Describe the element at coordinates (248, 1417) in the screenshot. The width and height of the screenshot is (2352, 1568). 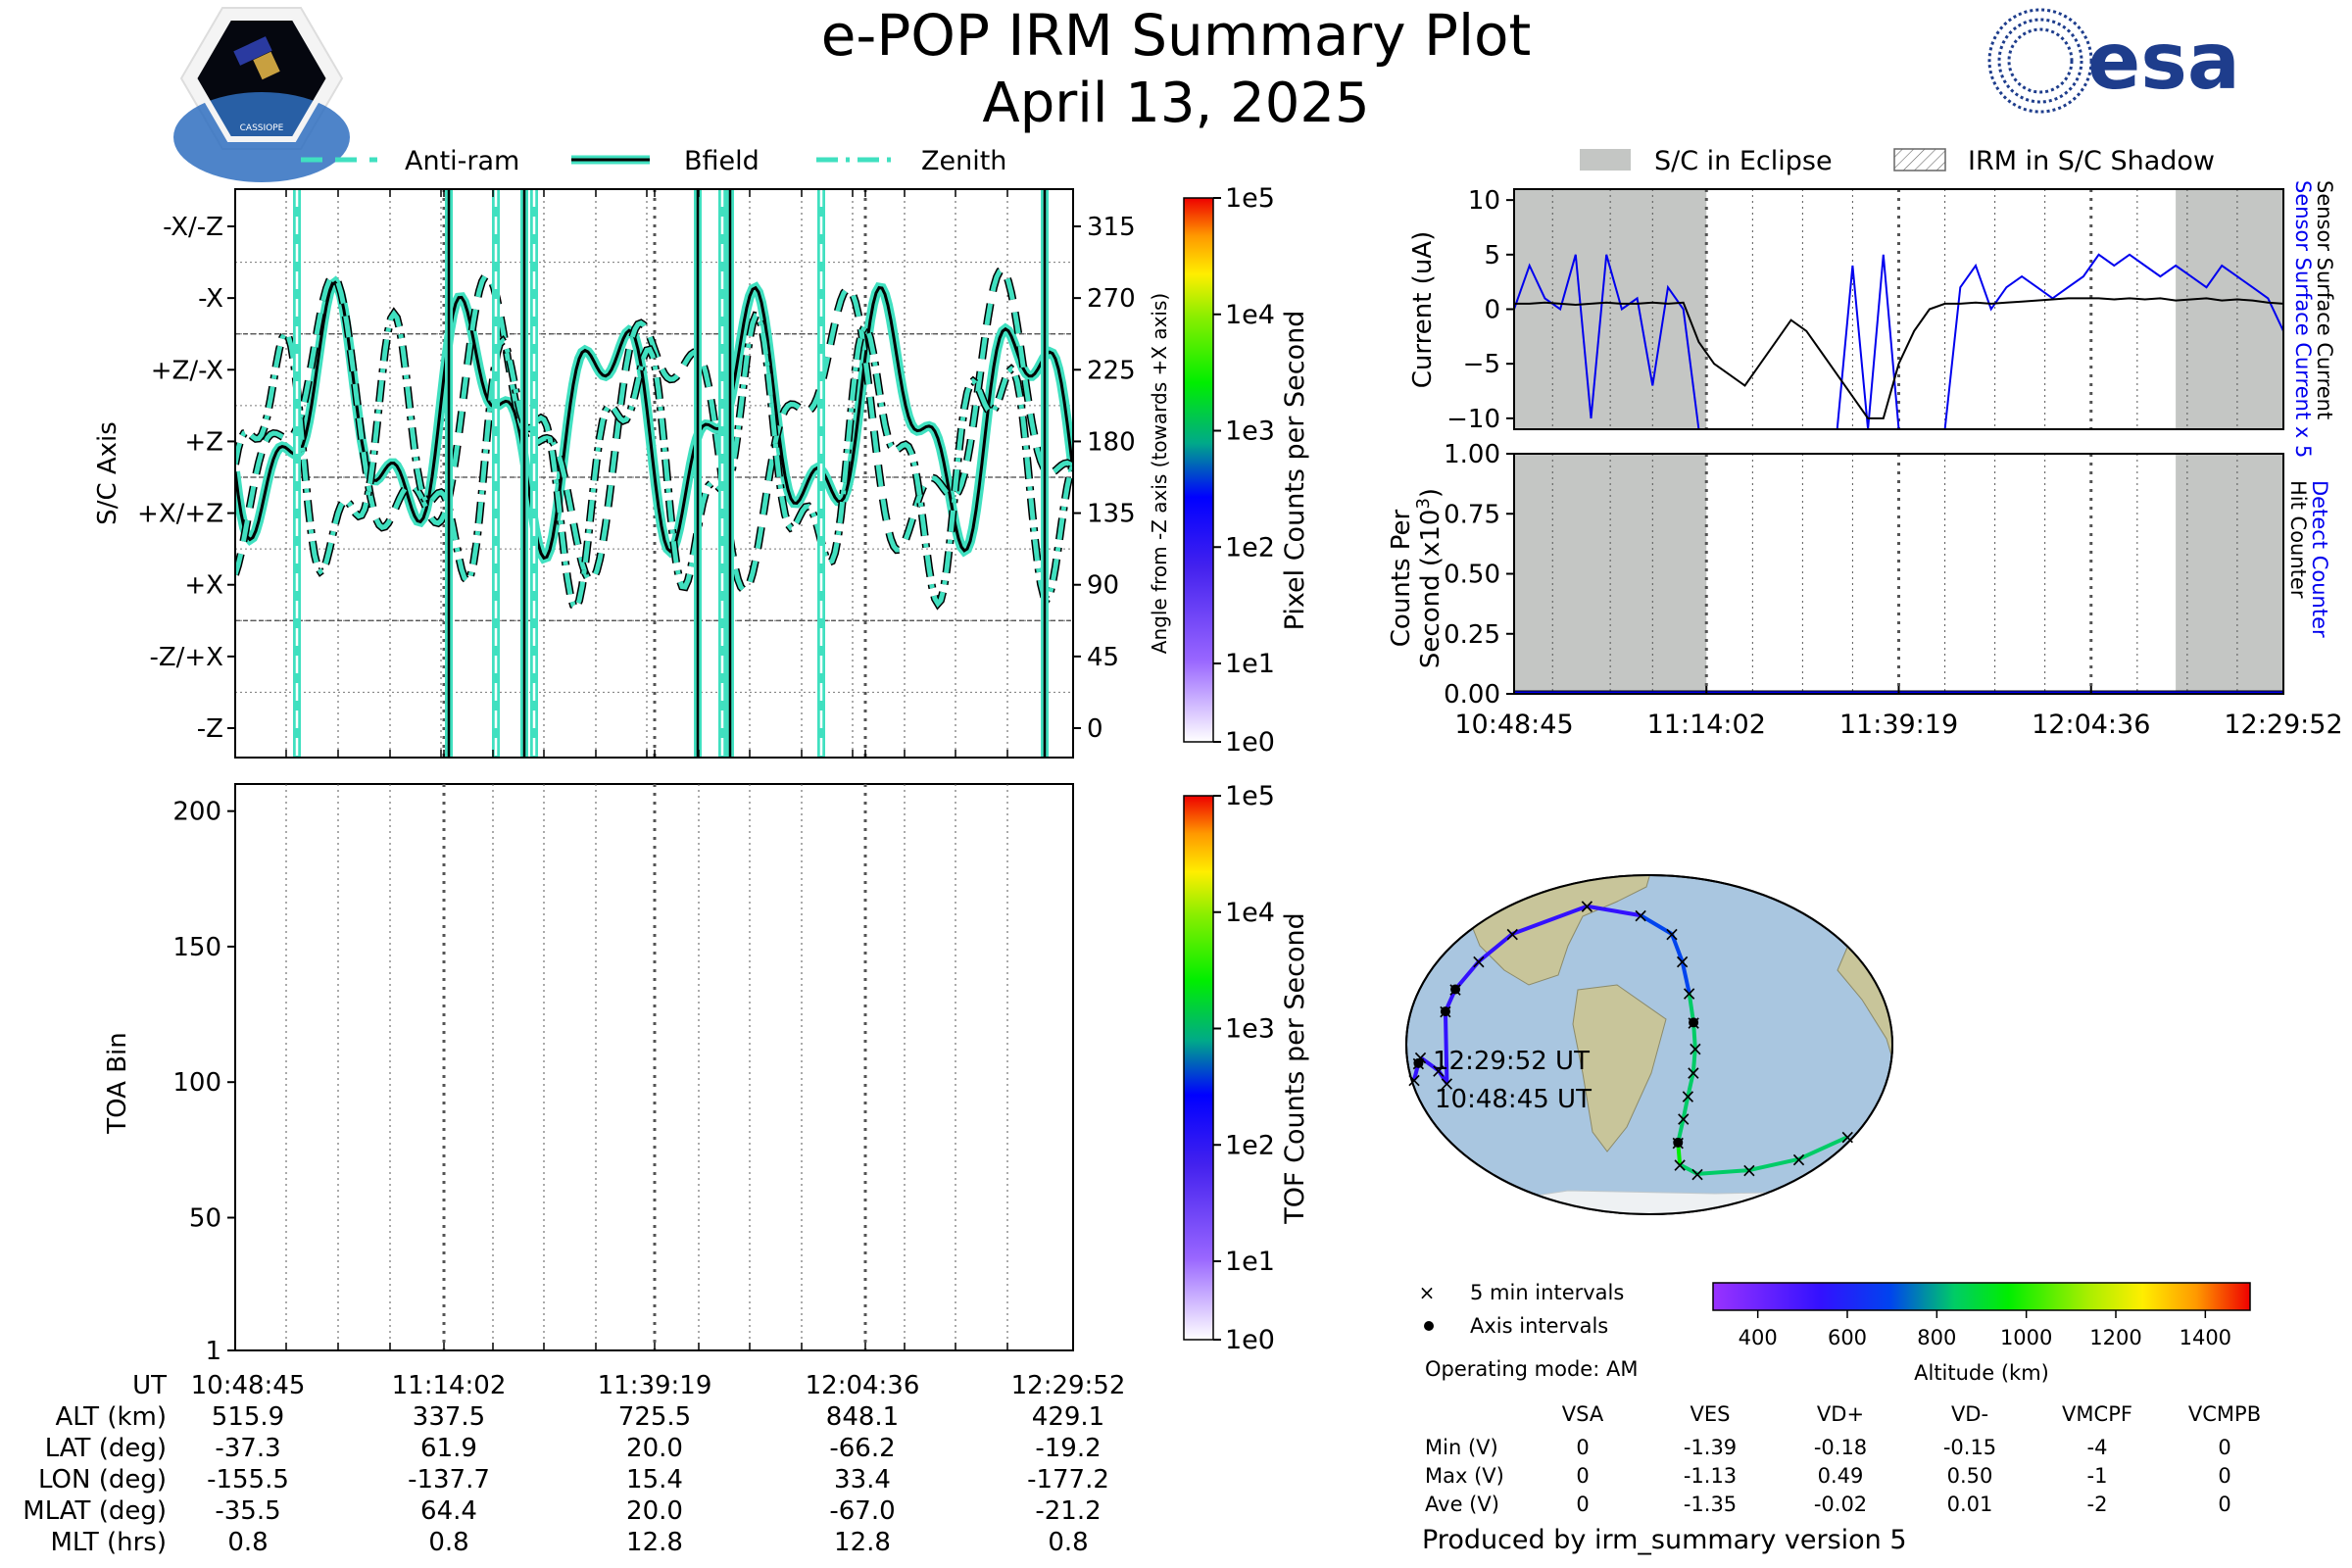
I see `ephemeris-cell: 515.9` at that location.